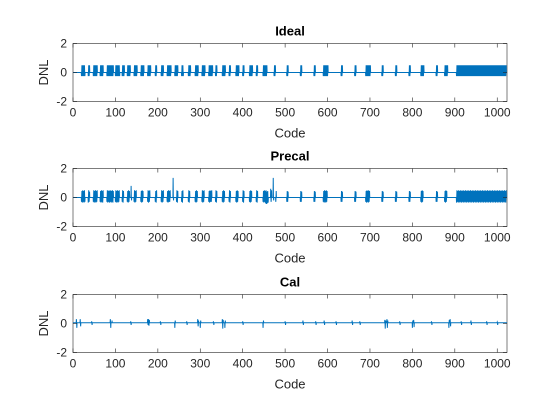  I want to click on plot-area, so click(290, 323).